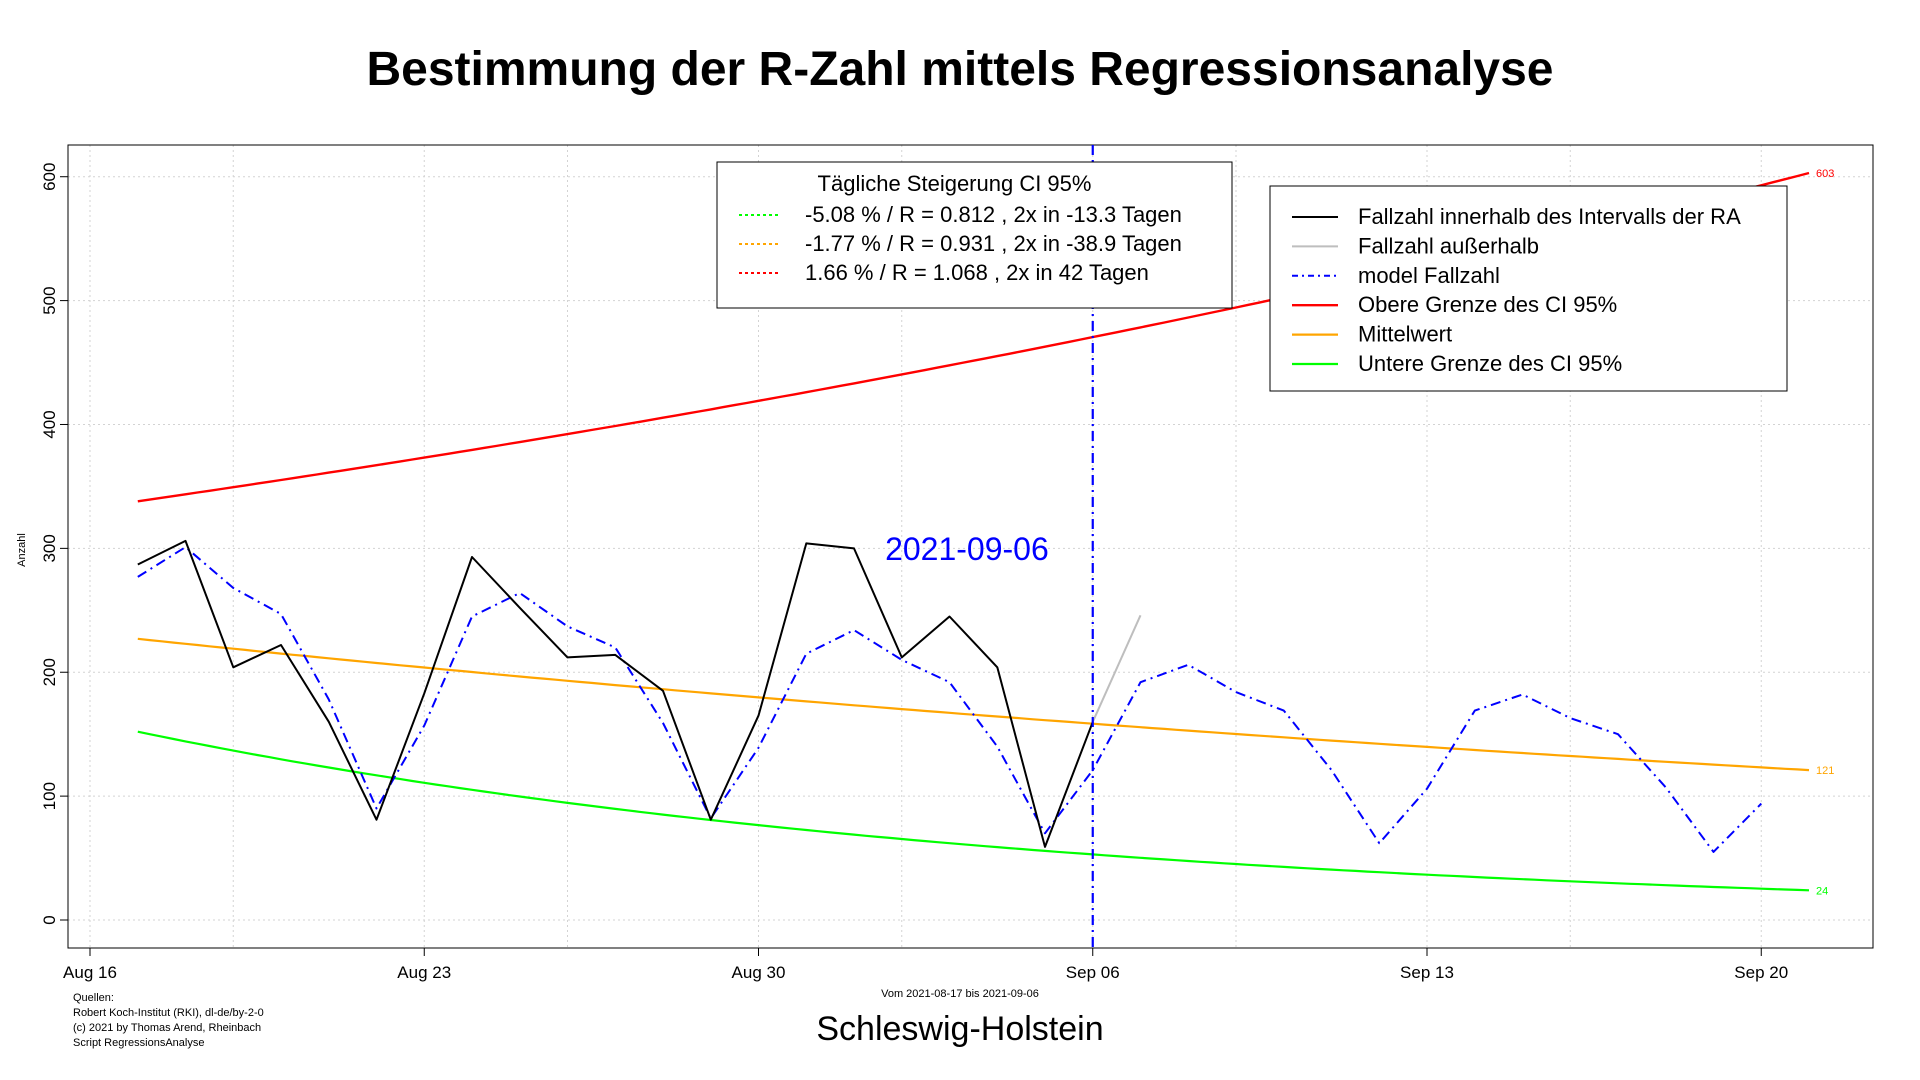  What do you see at coordinates (960, 994) in the screenshot?
I see `period-label: Vom 2021-08-17 bis 2021-09-06` at bounding box center [960, 994].